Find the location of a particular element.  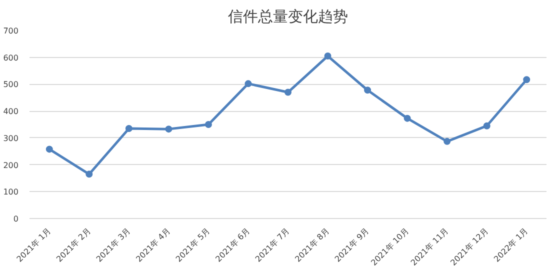

y-tick-label: 200 is located at coordinates (11, 165).